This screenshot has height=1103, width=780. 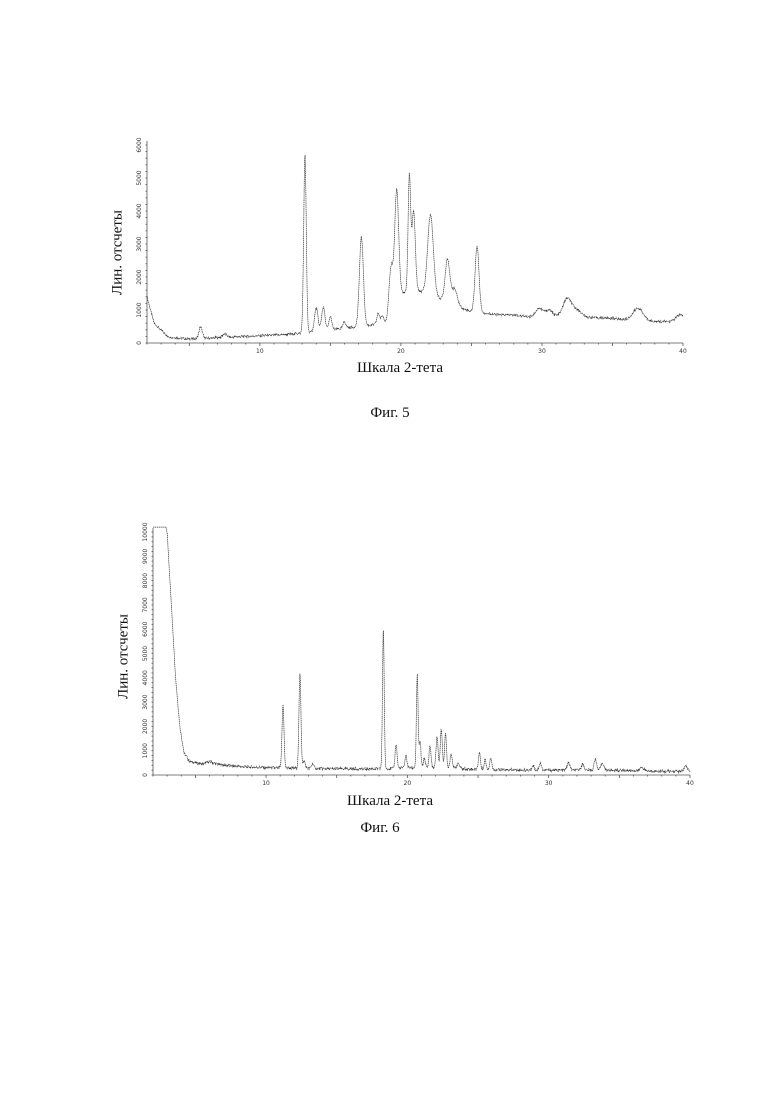 I want to click on y-tick-label: 5000, so click(x=145, y=653).